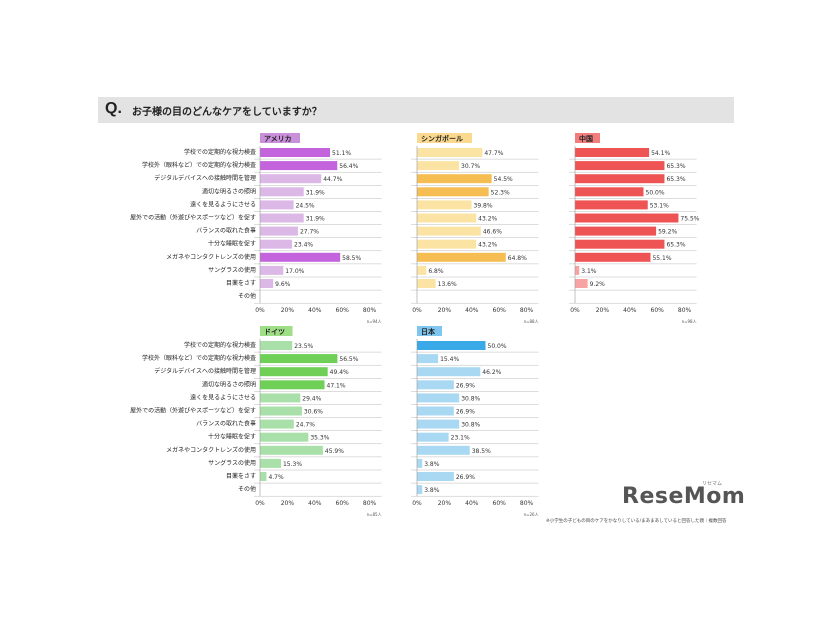 Image resolution: width=826 pixels, height=620 pixels. Describe the element at coordinates (319, 438) in the screenshot. I see `data-label: 35.3%` at that location.